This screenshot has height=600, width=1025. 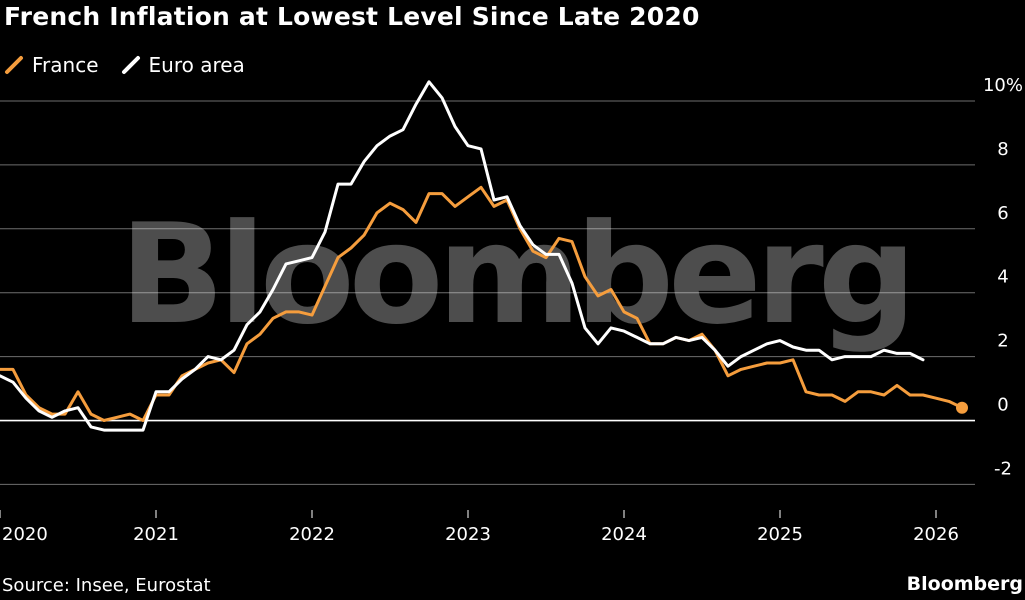 I want to click on x-tick-label: 2024, so click(x=624, y=534).